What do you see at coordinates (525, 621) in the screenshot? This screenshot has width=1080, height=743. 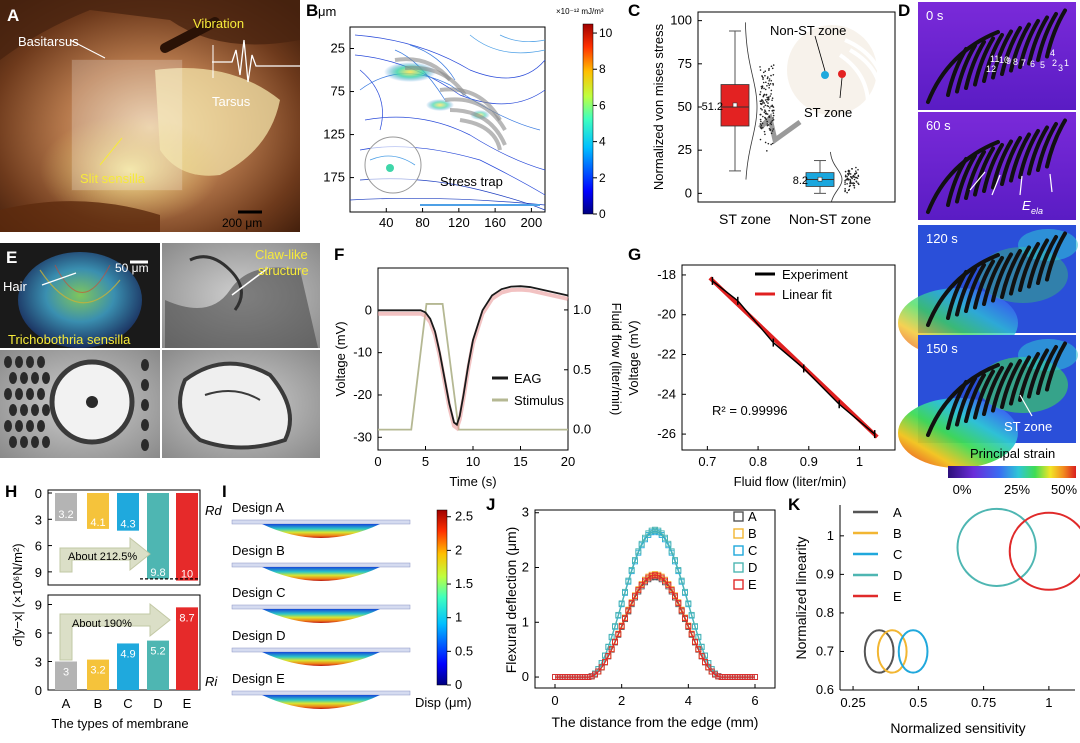 I see `j-y-tick-label: 1` at bounding box center [525, 621].